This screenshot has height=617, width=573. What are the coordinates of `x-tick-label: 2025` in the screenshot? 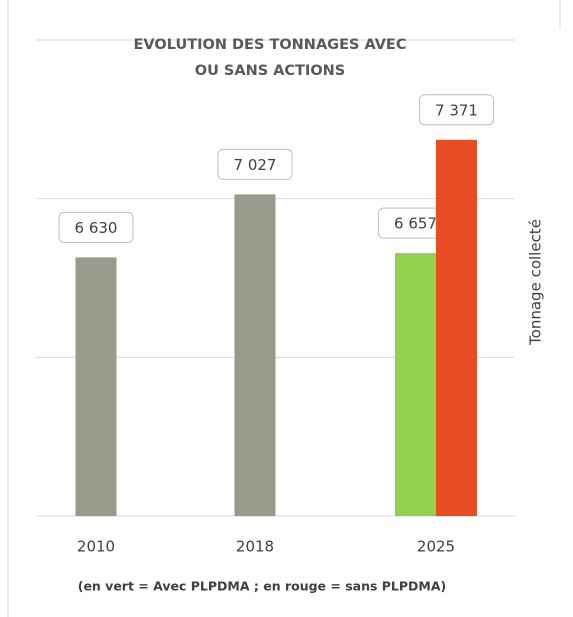 It's located at (436, 547).